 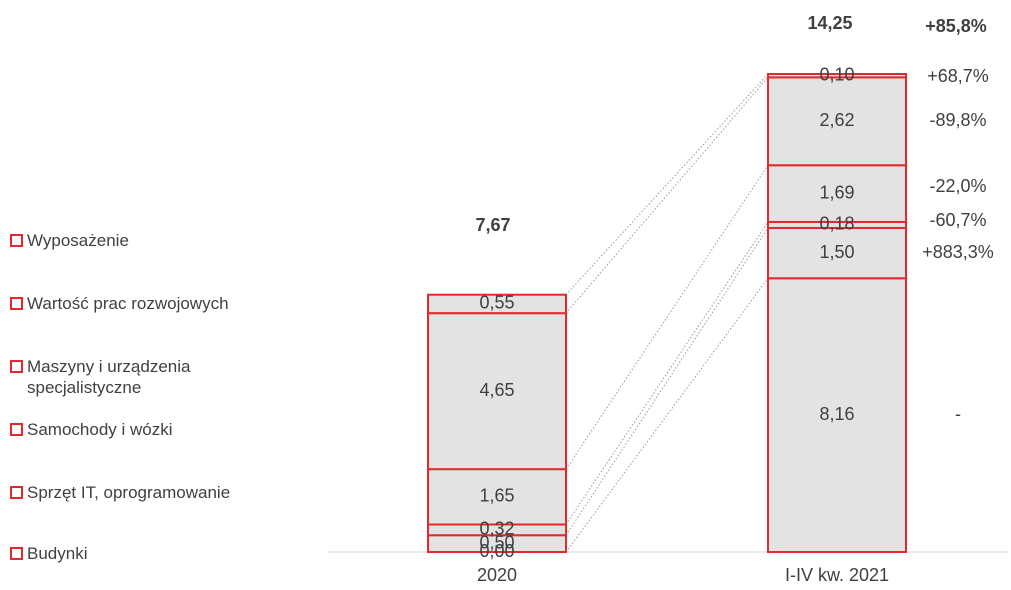 I want to click on data-label: 0,50, so click(x=496, y=542).